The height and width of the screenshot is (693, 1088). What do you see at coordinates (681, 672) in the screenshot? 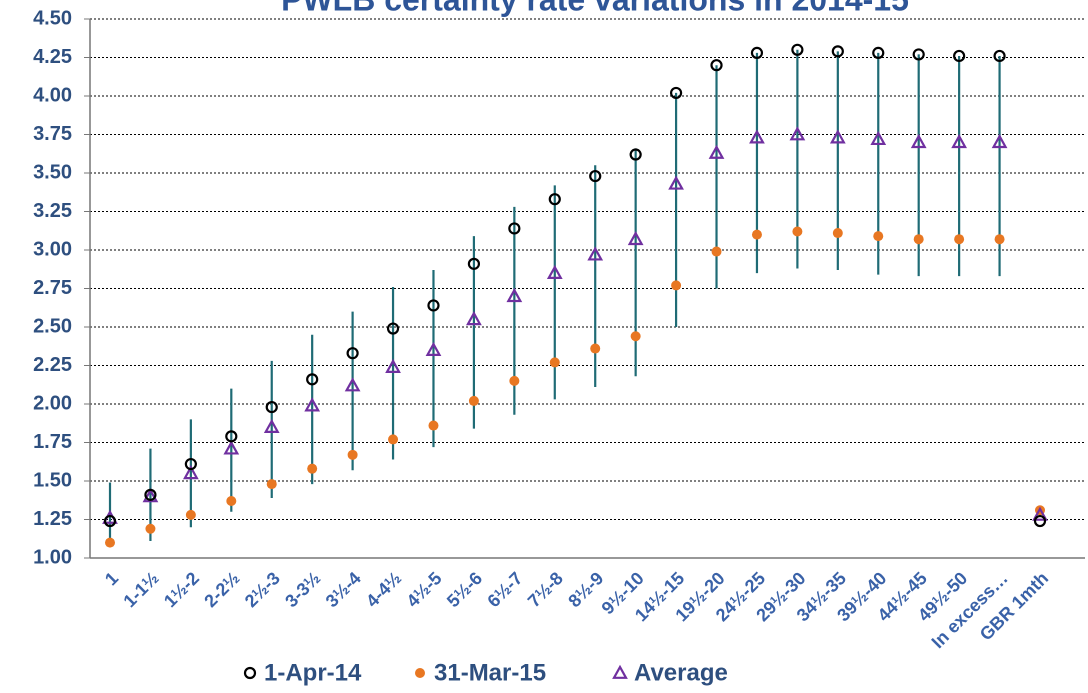
I see `legend-label: Average` at bounding box center [681, 672].